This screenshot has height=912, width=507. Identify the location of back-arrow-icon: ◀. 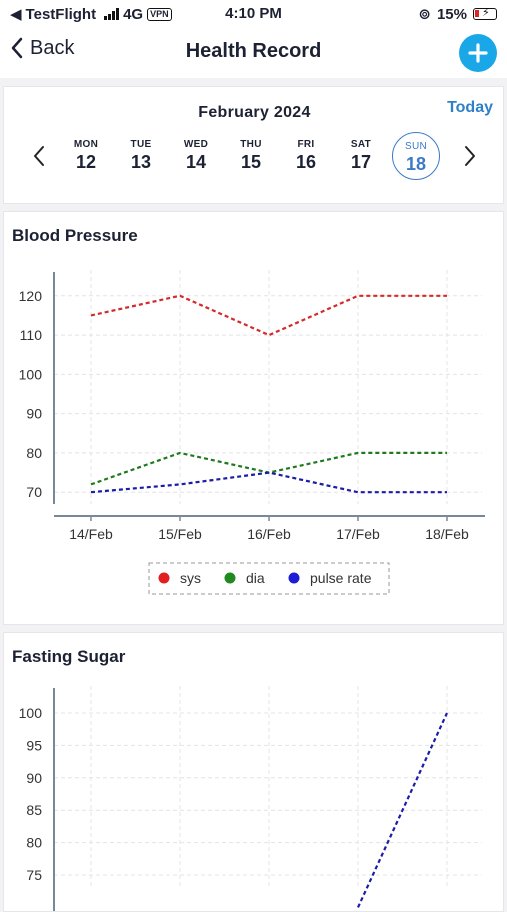
(16, 14).